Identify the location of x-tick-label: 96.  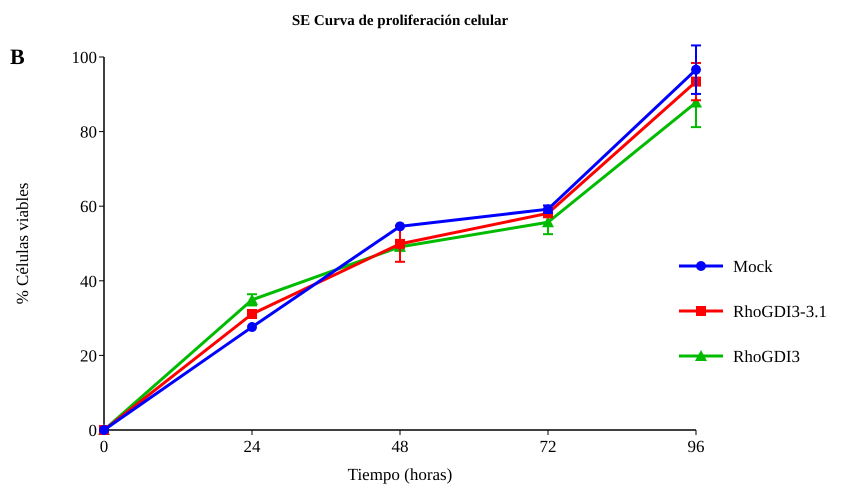
(696, 446).